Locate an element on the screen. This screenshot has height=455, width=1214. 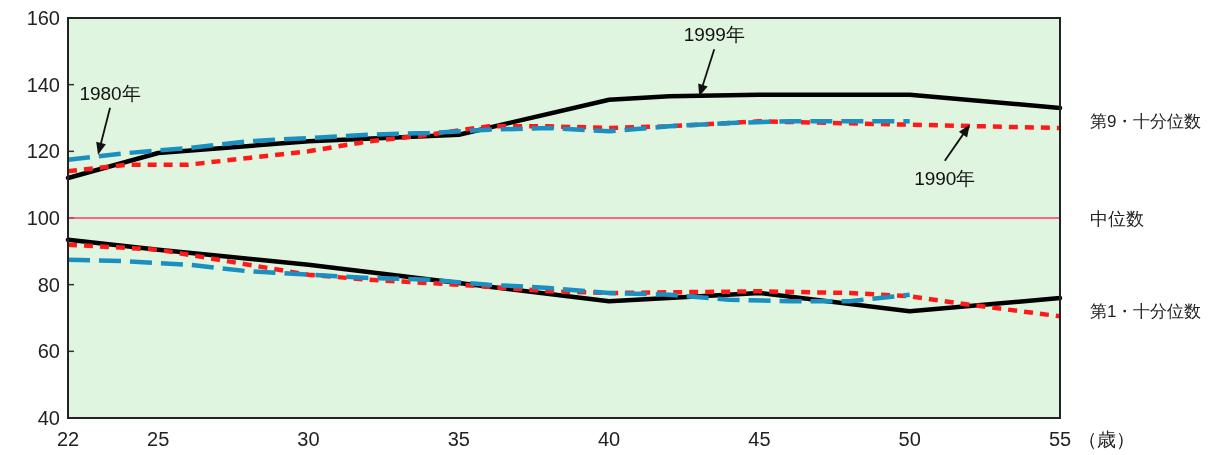
y-tick-label: 80 is located at coordinates (48, 284).